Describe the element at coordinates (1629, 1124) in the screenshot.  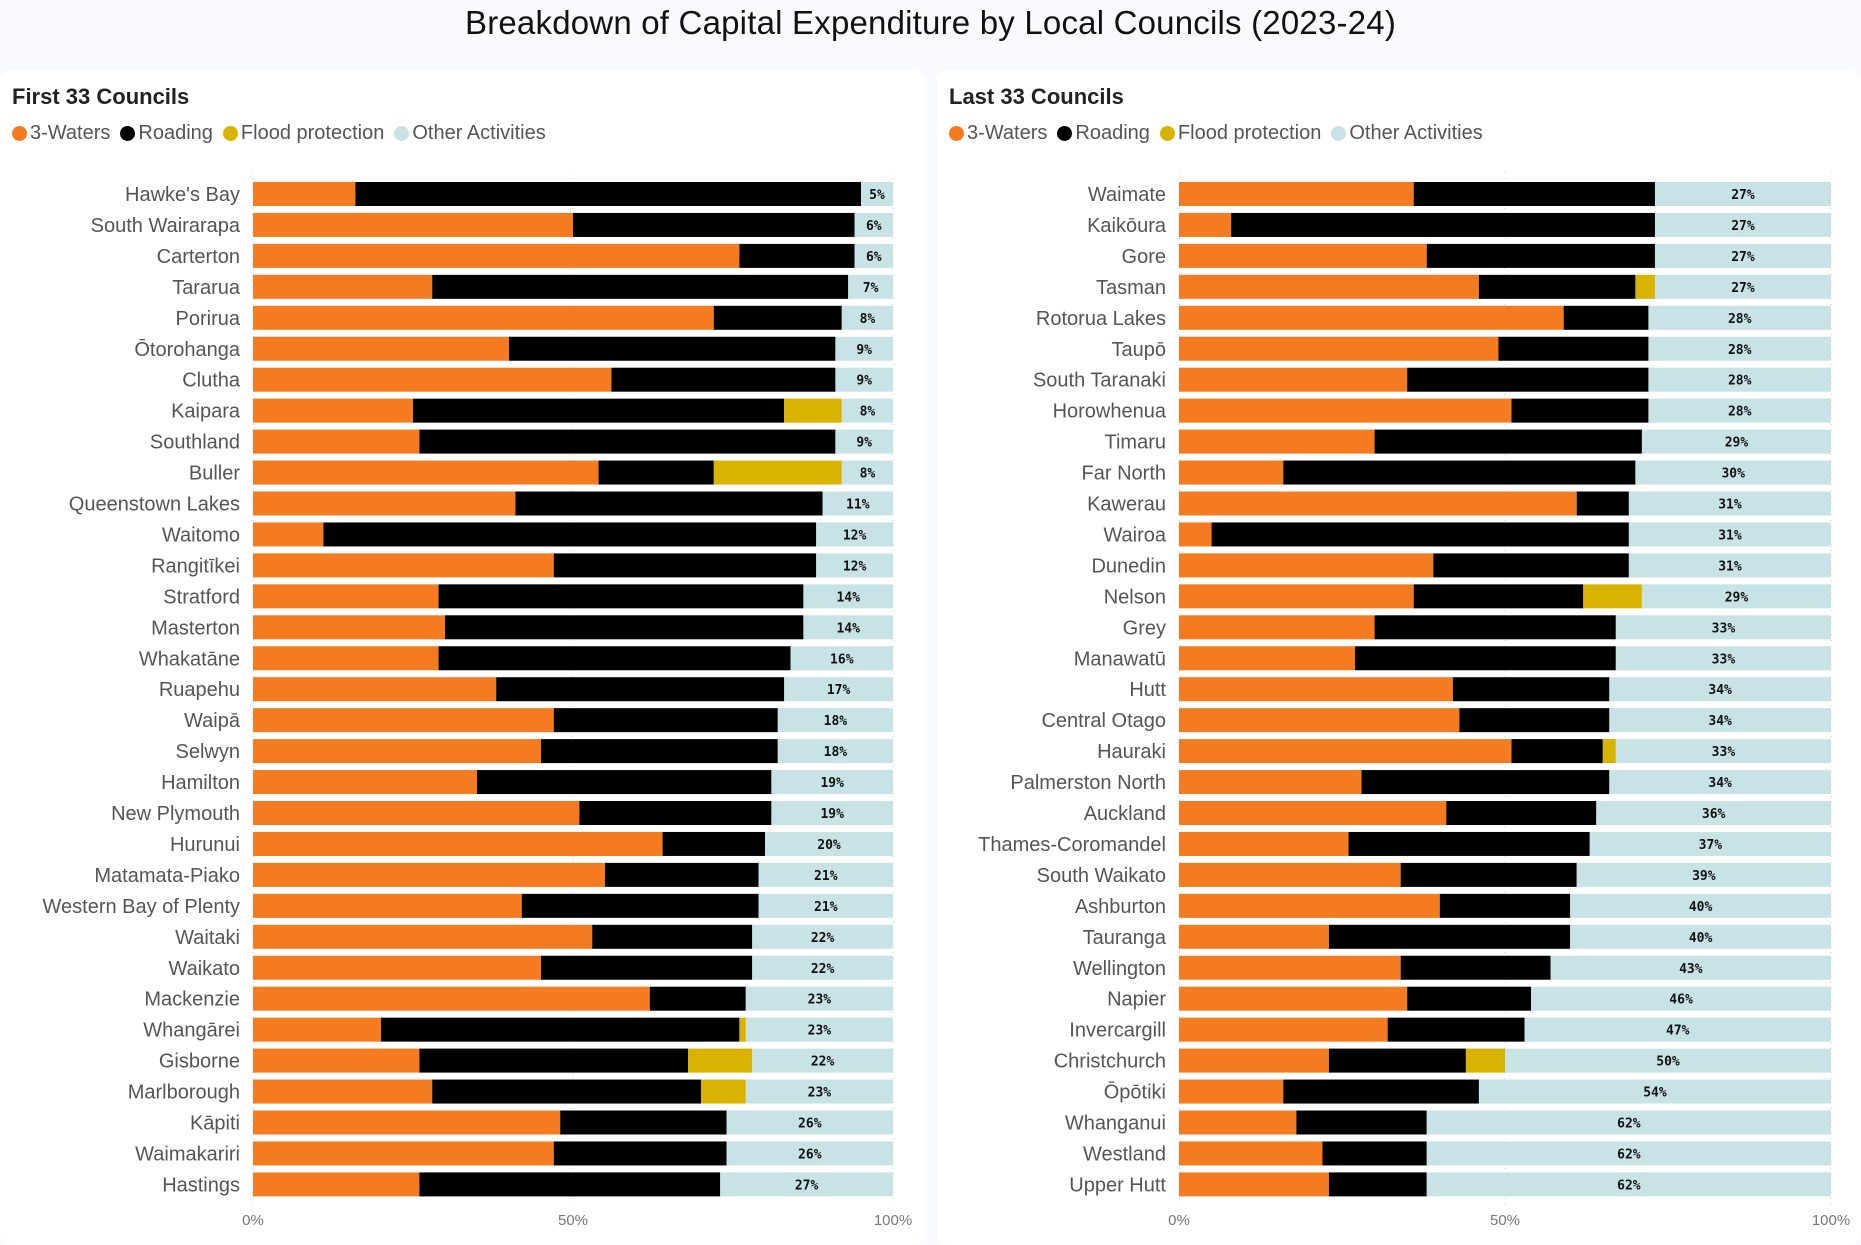
I see `data-label: 62%` at that location.